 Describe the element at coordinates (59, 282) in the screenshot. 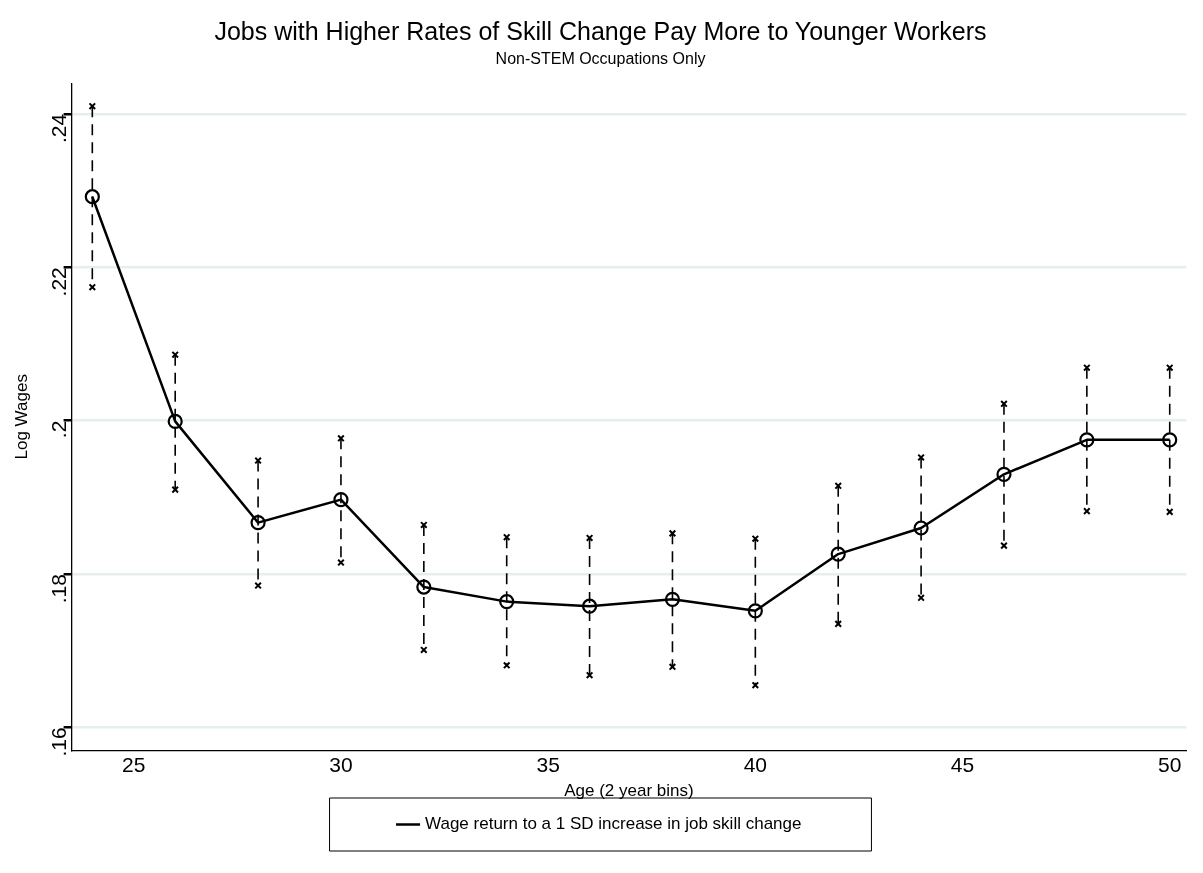

I see `y-tick-label: .22` at that location.